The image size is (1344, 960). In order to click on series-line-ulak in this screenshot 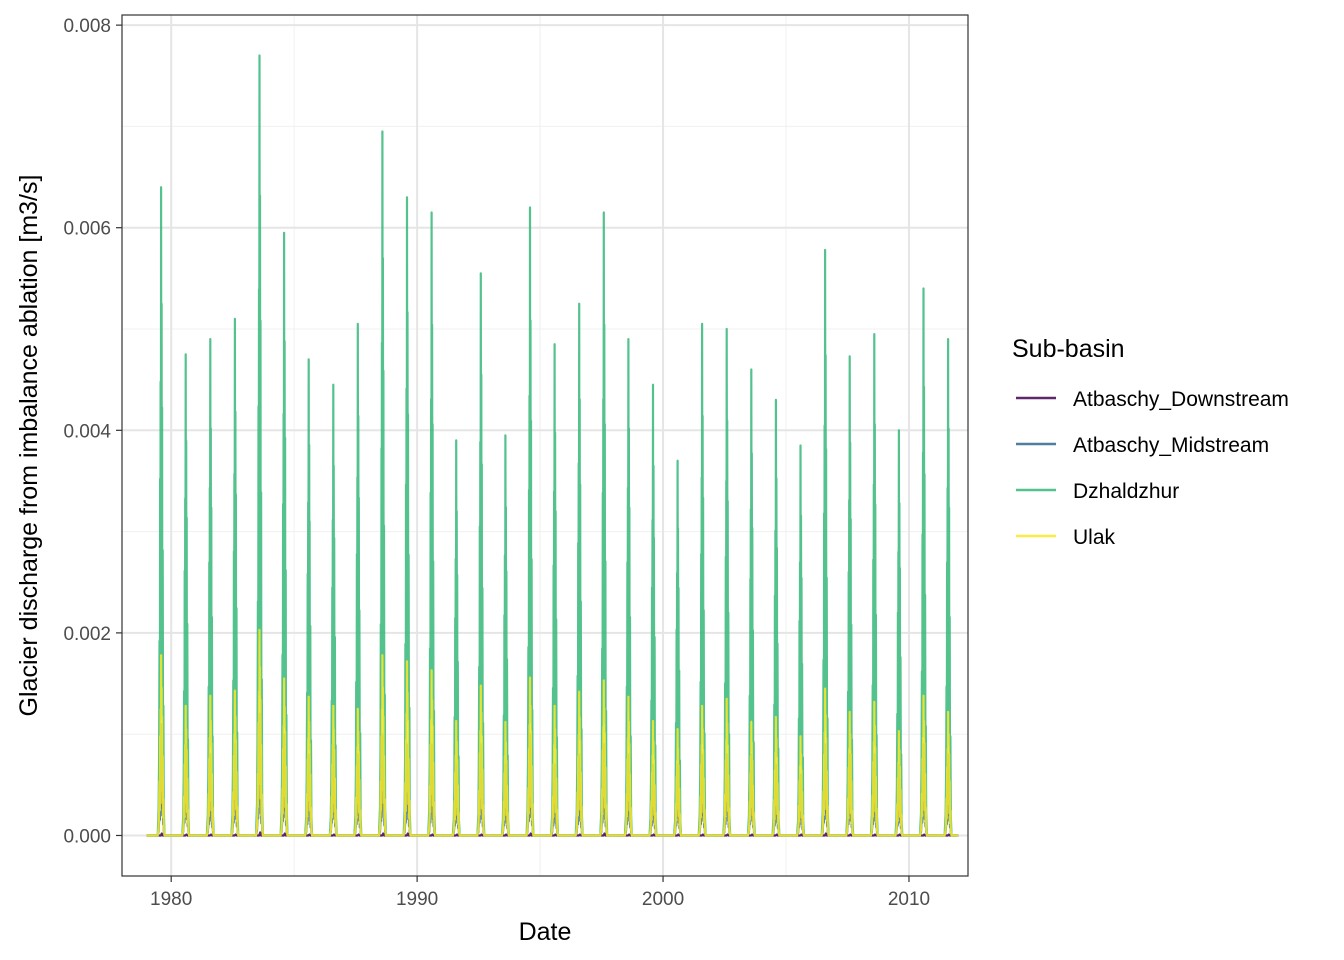, I will do `click(552, 732)`.